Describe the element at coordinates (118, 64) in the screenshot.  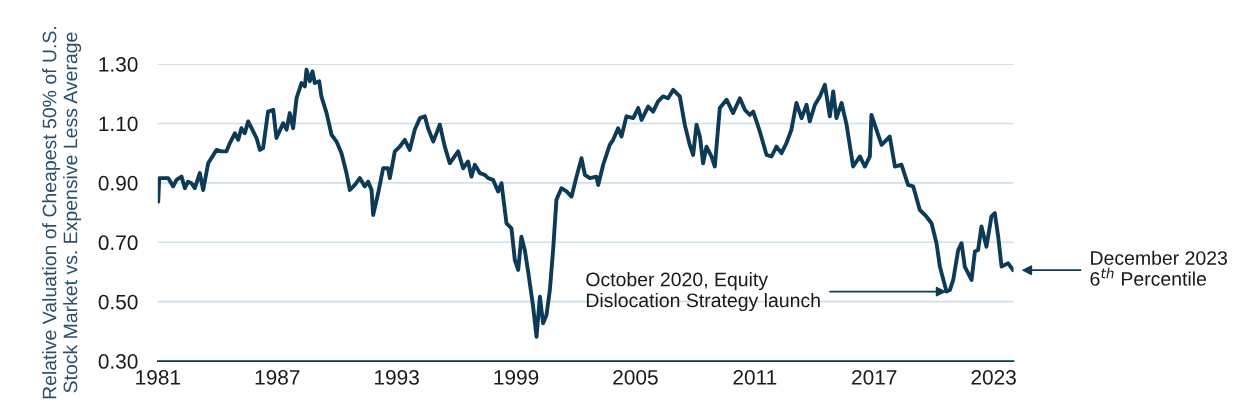
I see `y-tick-label: 1.30` at that location.